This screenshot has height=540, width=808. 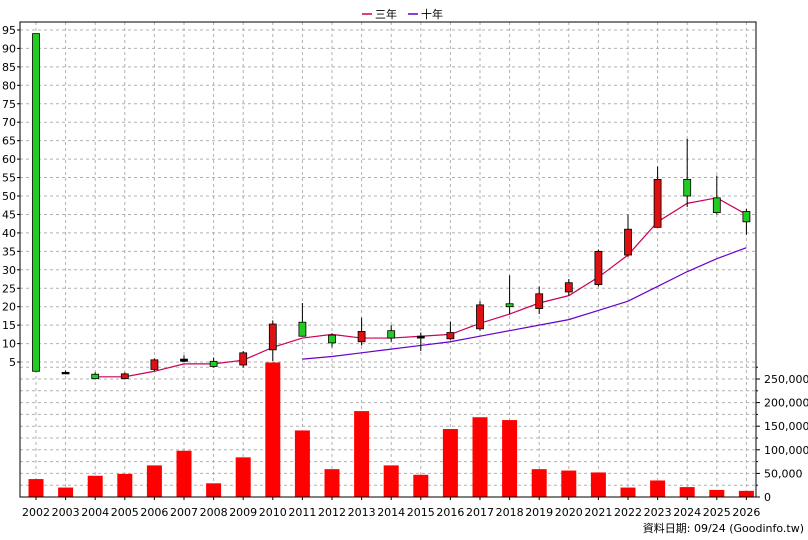 What do you see at coordinates (302, 512) in the screenshot?
I see `x-tick-label: 2011` at bounding box center [302, 512].